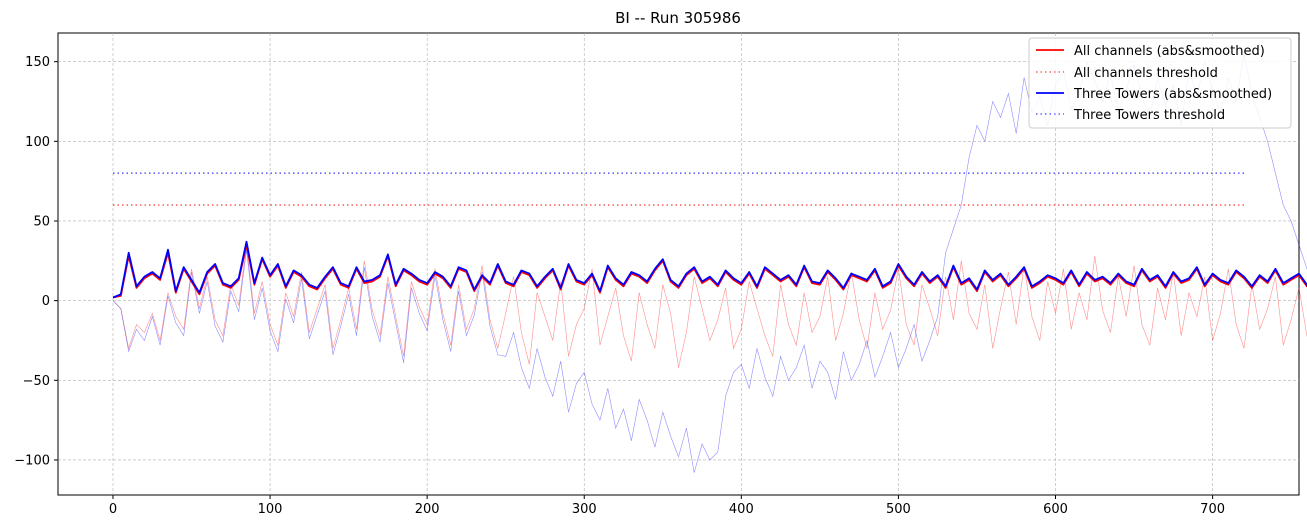 This screenshot has width=1307, height=528. I want to click on y-tick-label: 0, so click(46, 301).